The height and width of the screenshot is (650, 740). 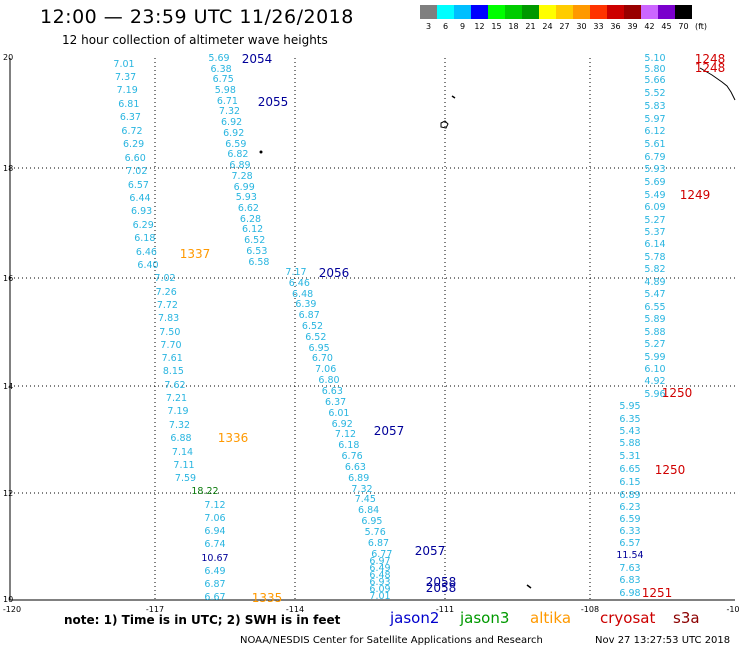 What do you see at coordinates (221, 69) in the screenshot?
I see `wave-height-value: 6.38` at bounding box center [221, 69].